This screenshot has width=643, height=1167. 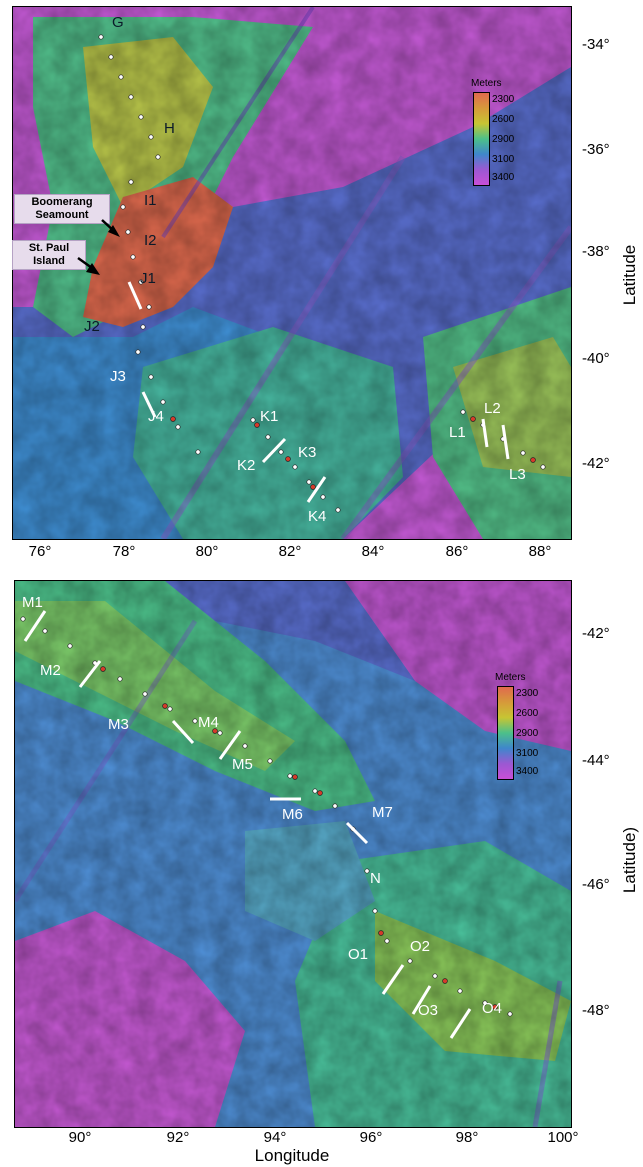 What do you see at coordinates (148, 278) in the screenshot?
I see `segment-label-j1: J1` at bounding box center [148, 278].